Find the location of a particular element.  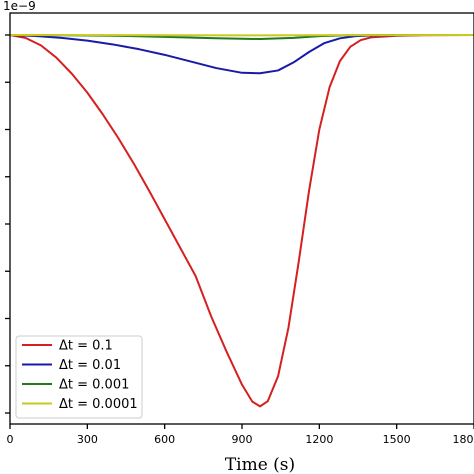

legend-label: Δt = 0.0001 is located at coordinates (98, 404).